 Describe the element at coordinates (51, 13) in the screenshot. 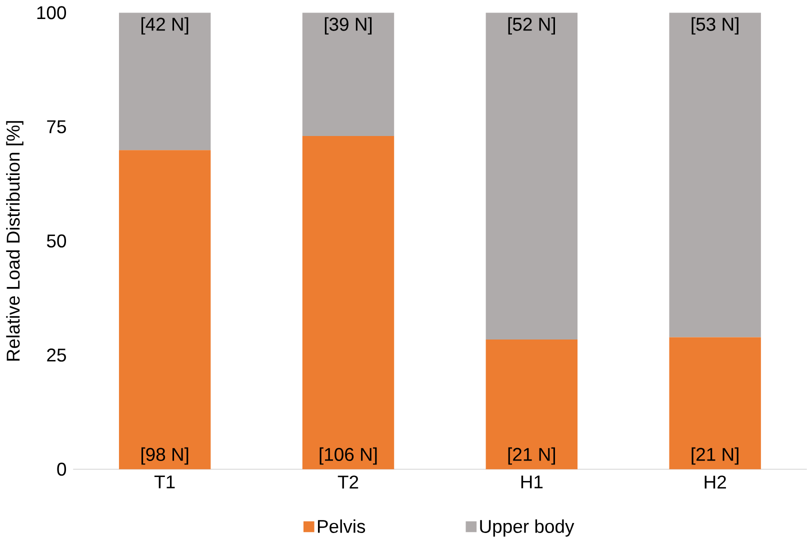

I see `y-tick-label: 100` at that location.